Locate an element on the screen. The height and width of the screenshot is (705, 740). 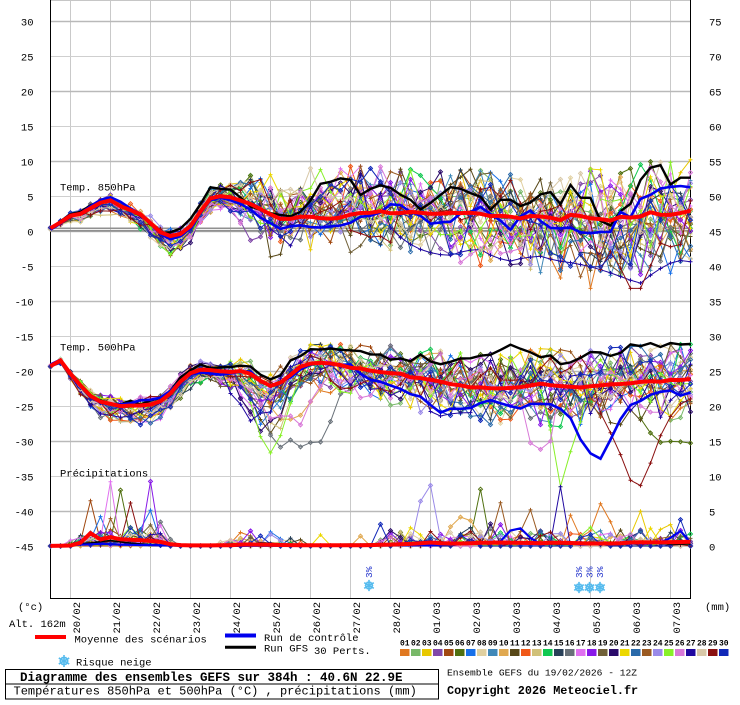
svg-text: Alt. 162m is located at coordinates (37, 625).